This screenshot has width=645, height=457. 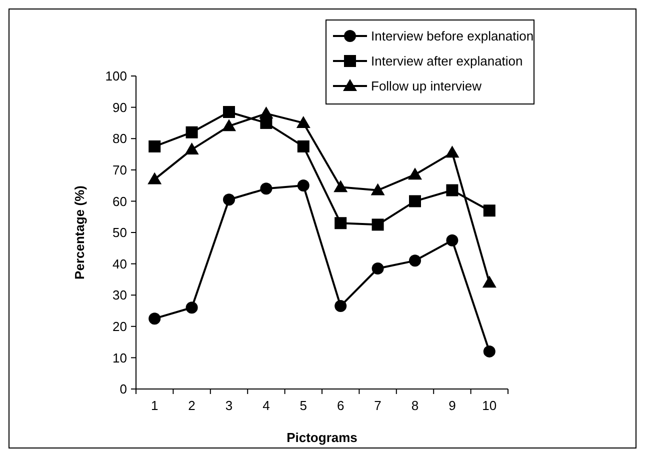 I want to click on legend-label: Follow up interview, so click(x=426, y=86).